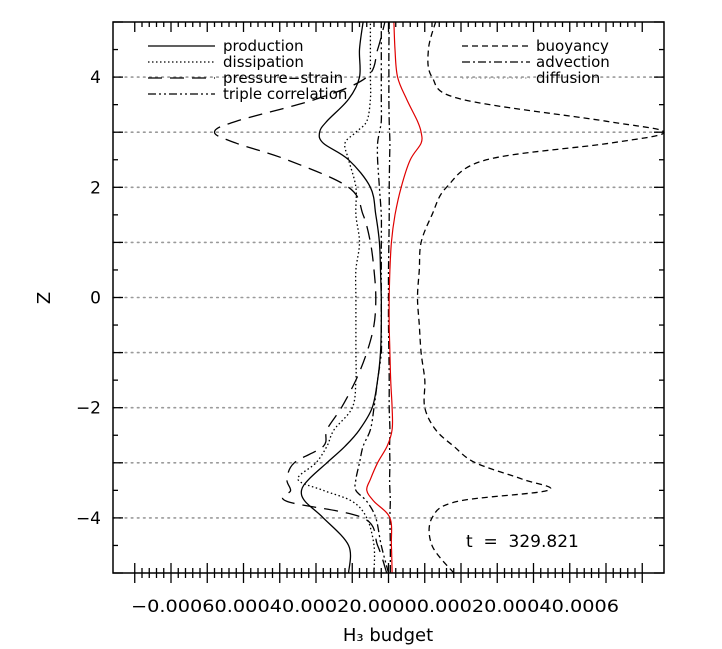 This screenshot has height=649, width=722. Describe the element at coordinates (336, 298) in the screenshot. I see `series-line-dissipation` at that location.